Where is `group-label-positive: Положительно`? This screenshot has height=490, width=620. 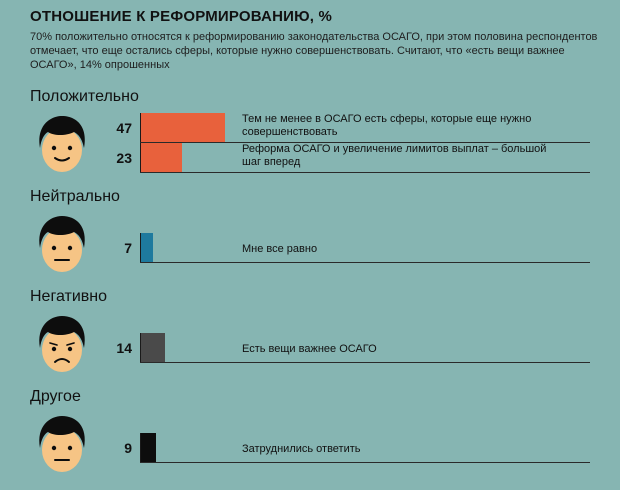 group-label-positive: Положительно is located at coordinates (84, 96).